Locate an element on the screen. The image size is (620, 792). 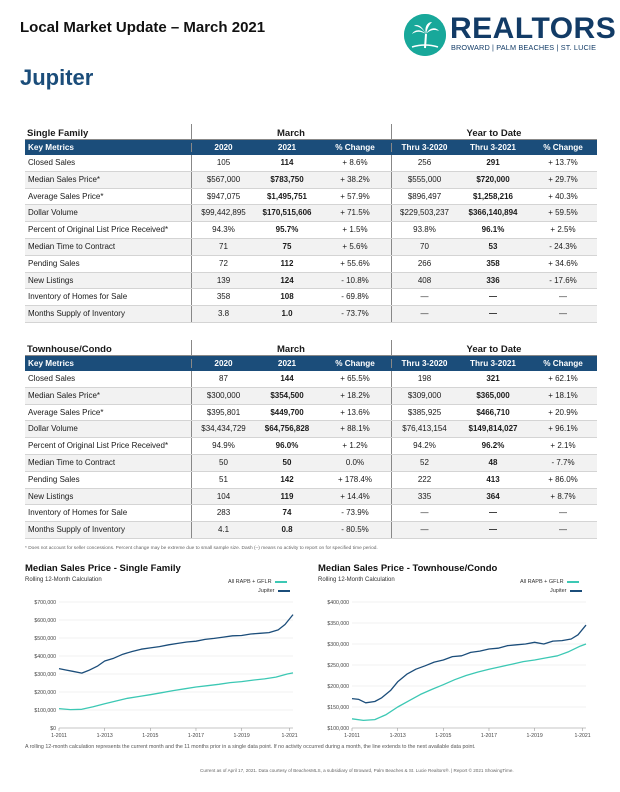
table-row: Closed Sales 87 144 + 65.5% 198 321 + 62.1% is located at coordinates (311, 379).